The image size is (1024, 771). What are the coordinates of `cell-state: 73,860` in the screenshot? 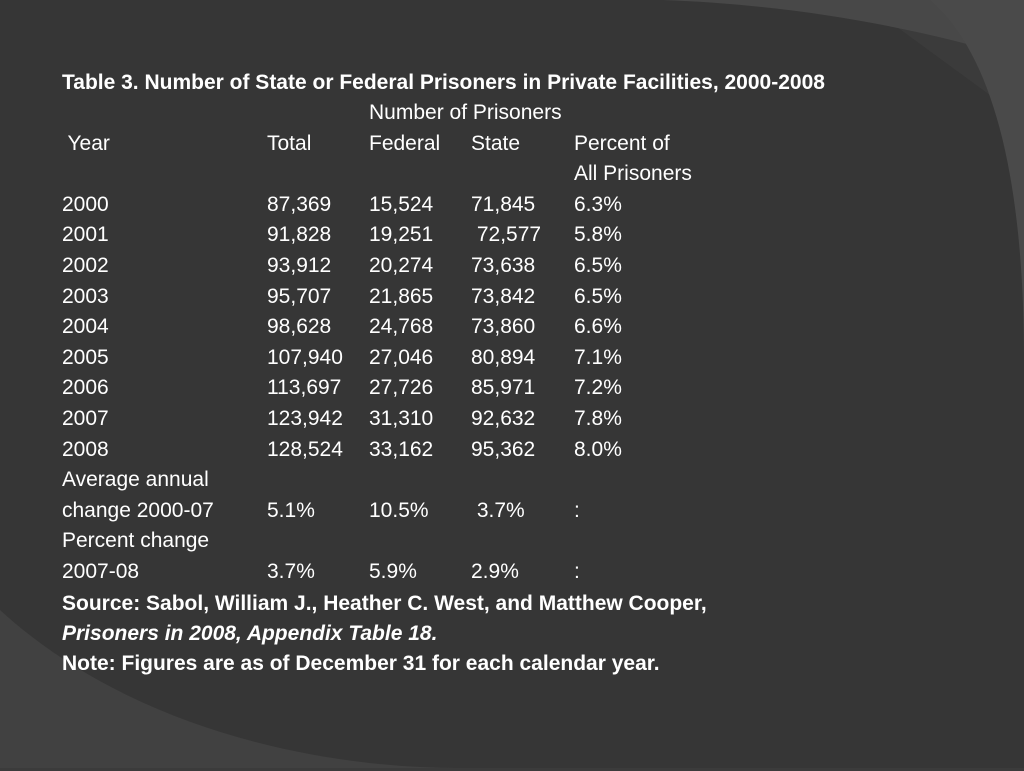 It's located at (503, 327).